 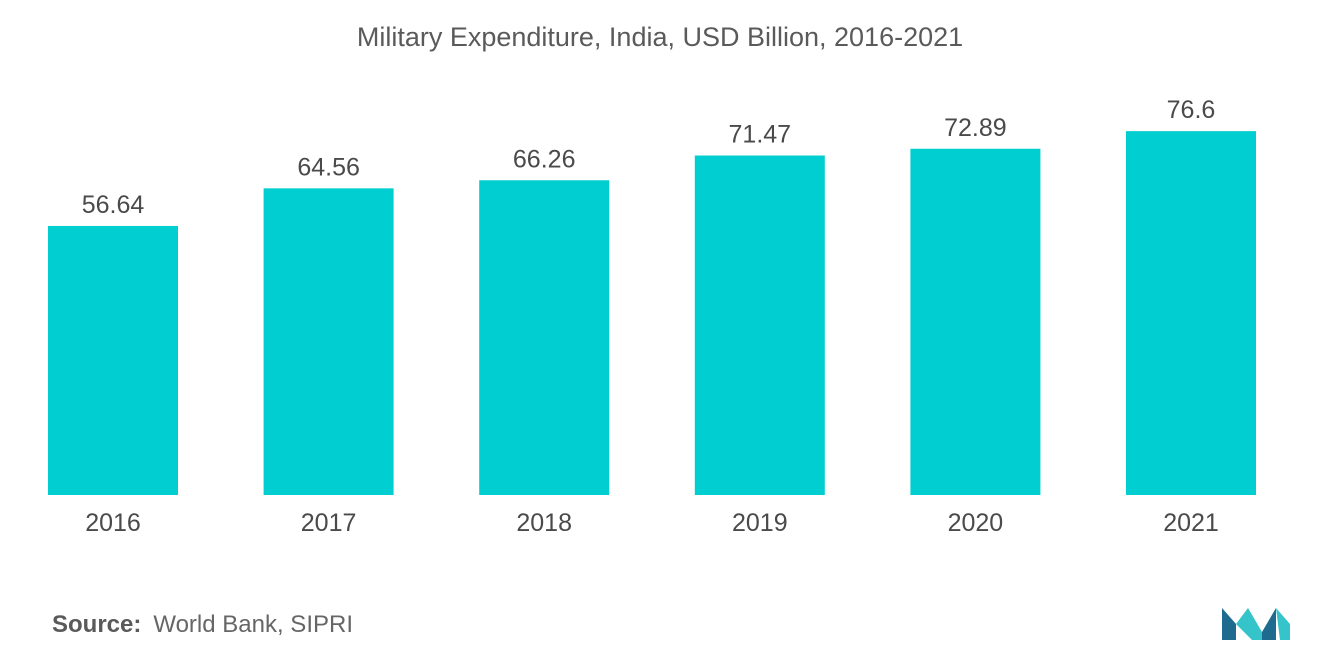 I want to click on logo-tail-shape, so click(x=1283, y=624).